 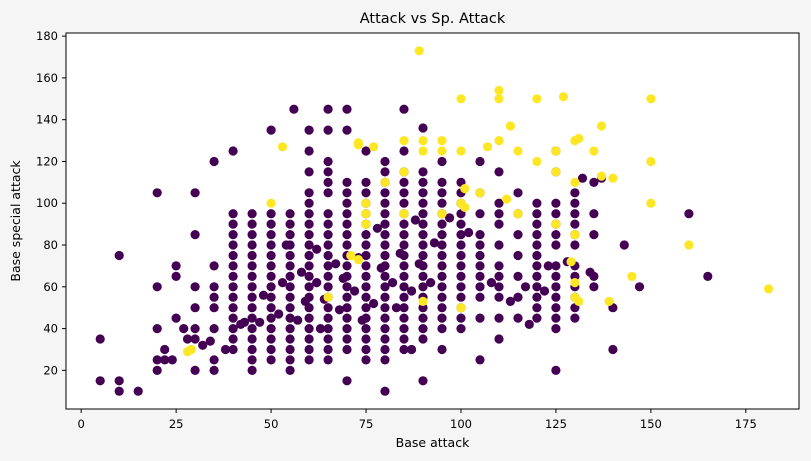 I want to click on y-axis: 20 40 60 80 100 120 140 160 180, so click(x=51, y=203).